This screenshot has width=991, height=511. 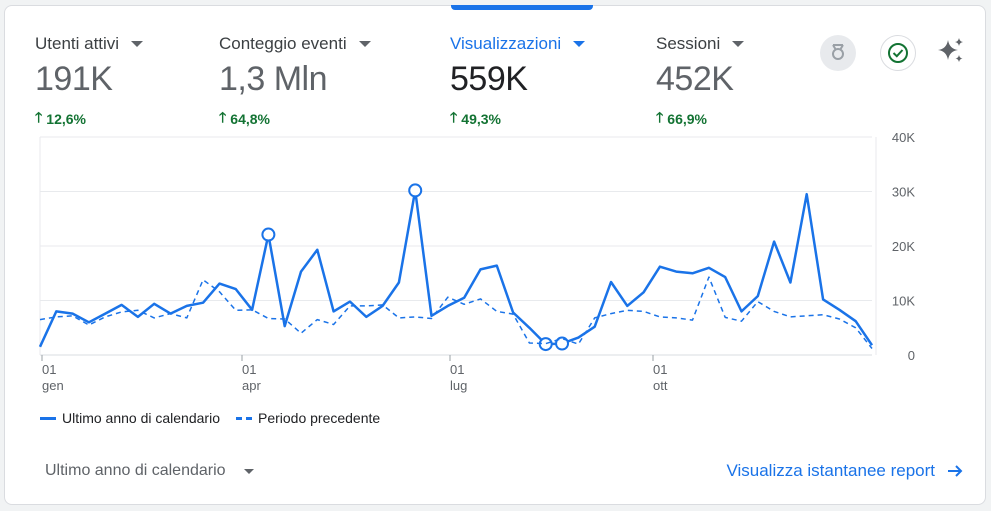 I want to click on x-tick-month: lug, so click(x=458, y=385).